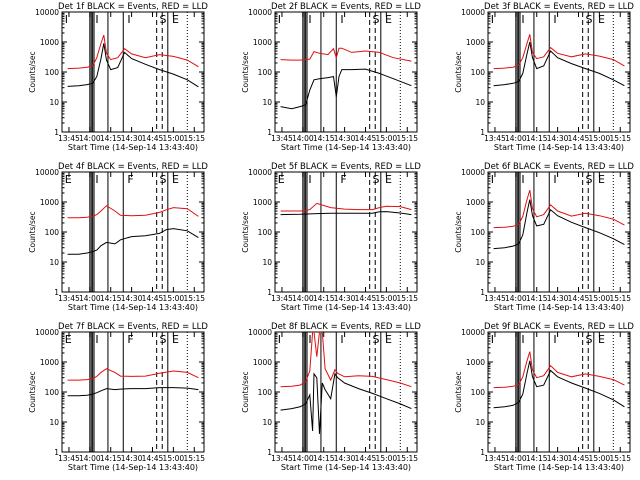  I want to click on chart-title: Det 7f BLACK = Events, RED = LLD, so click(133, 327).